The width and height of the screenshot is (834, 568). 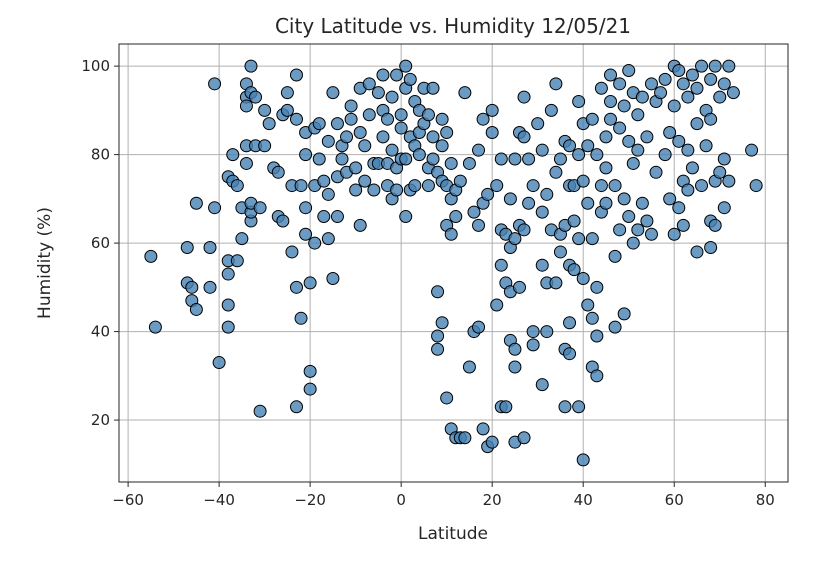 I want to click on x-axis-label: Latitude, so click(x=453, y=534).